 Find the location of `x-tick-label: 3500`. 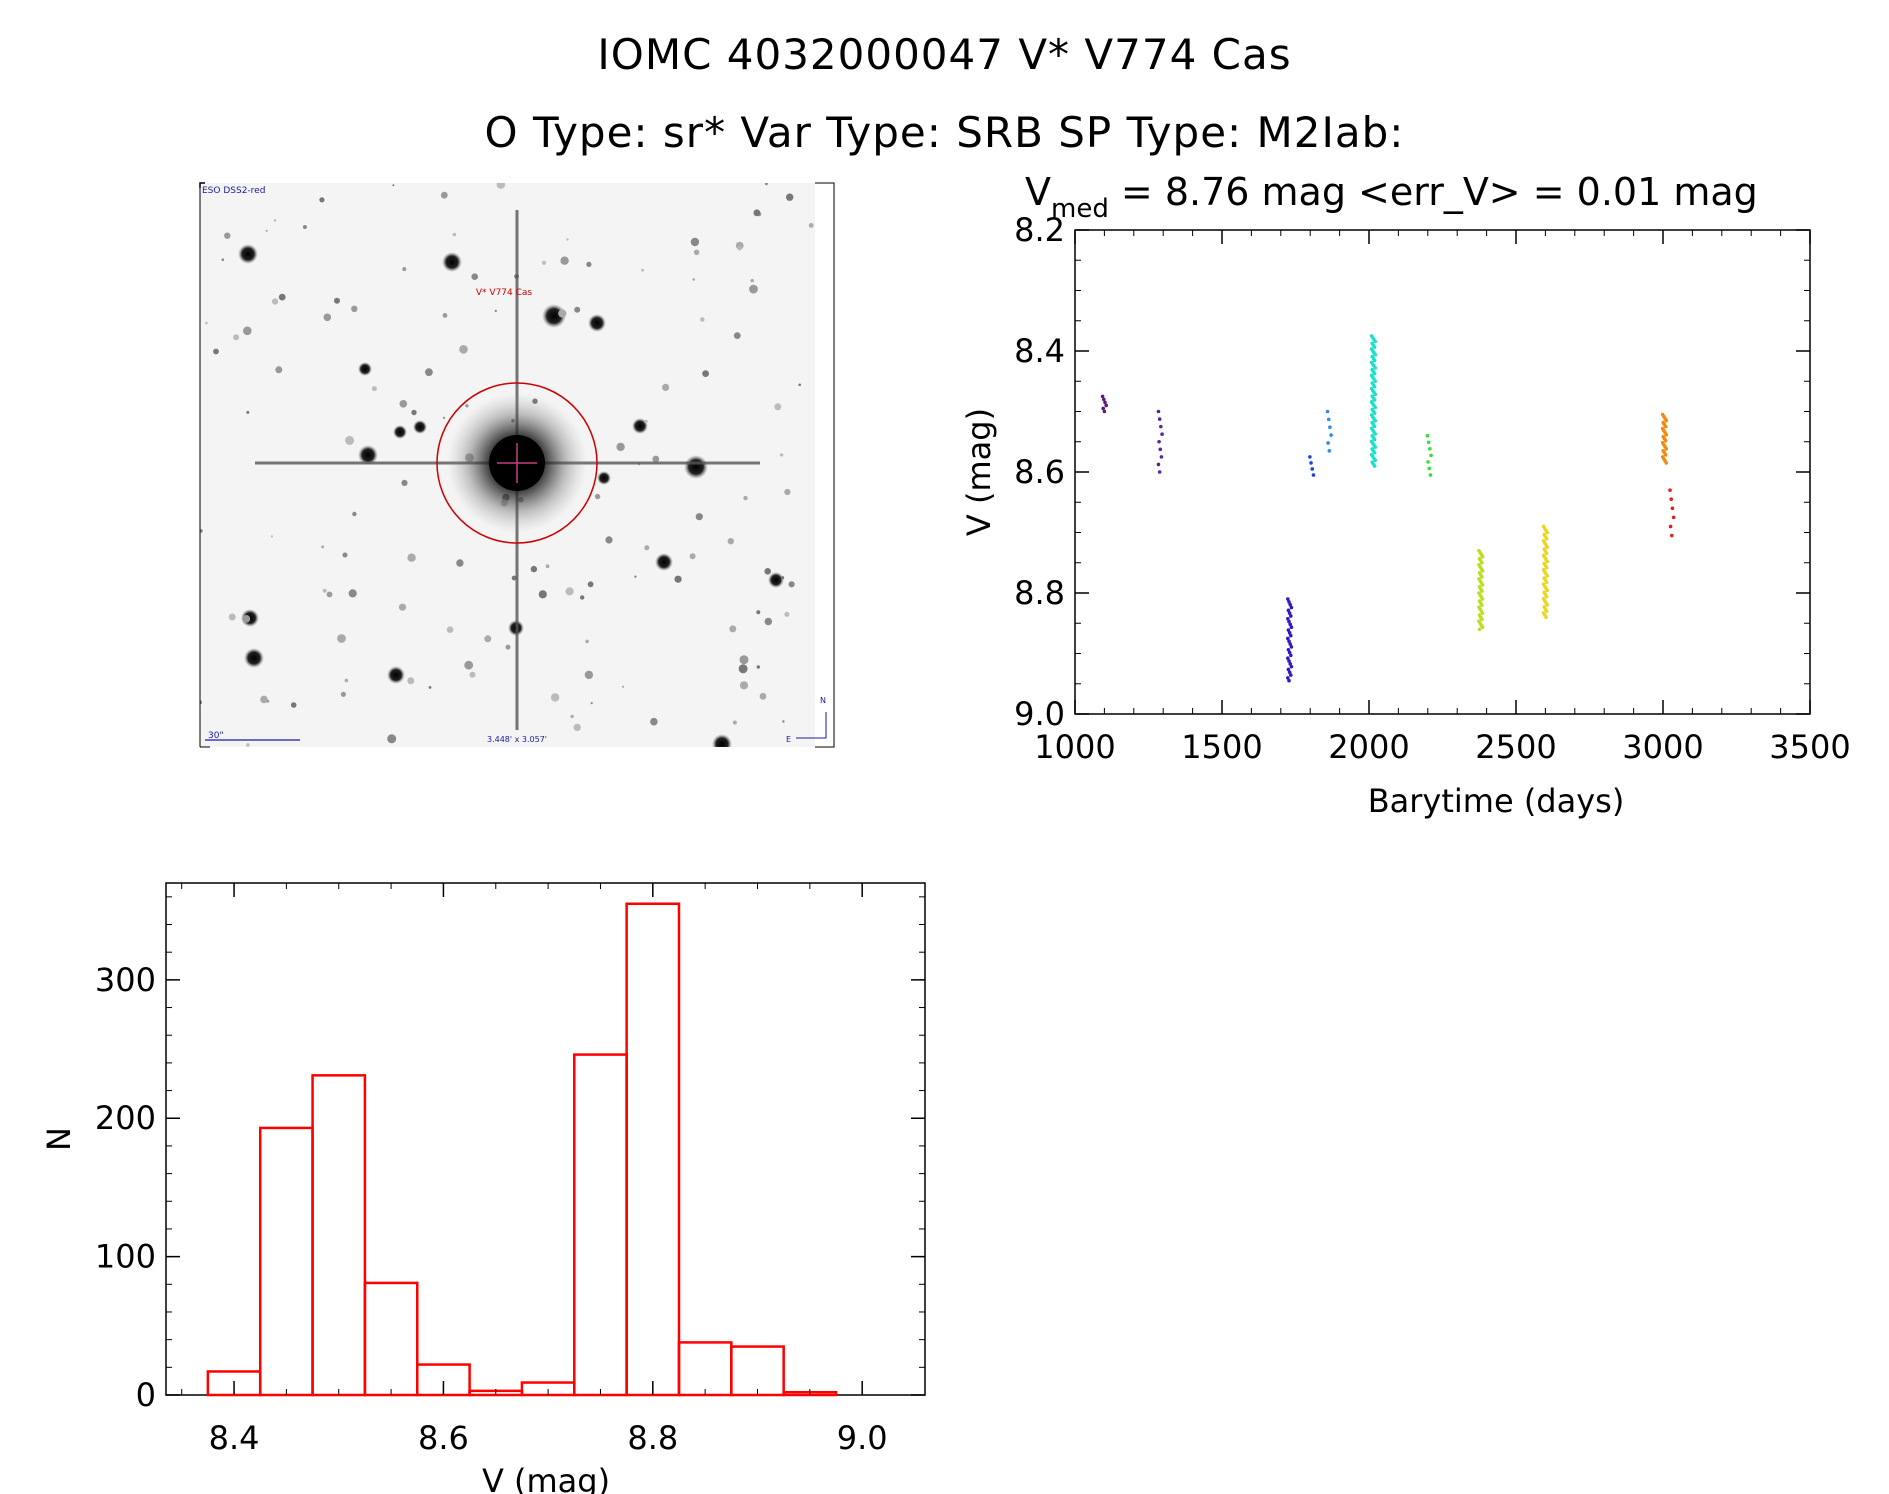

x-tick-label: 3500 is located at coordinates (1809, 747).